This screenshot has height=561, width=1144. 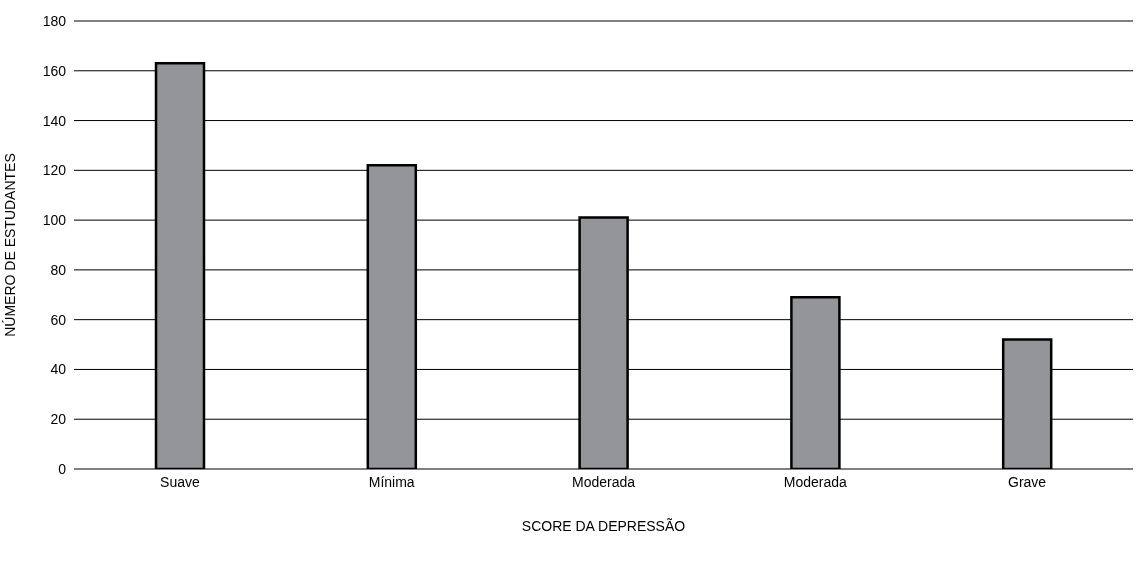 I want to click on y-tick-label: 160, so click(x=54, y=70).